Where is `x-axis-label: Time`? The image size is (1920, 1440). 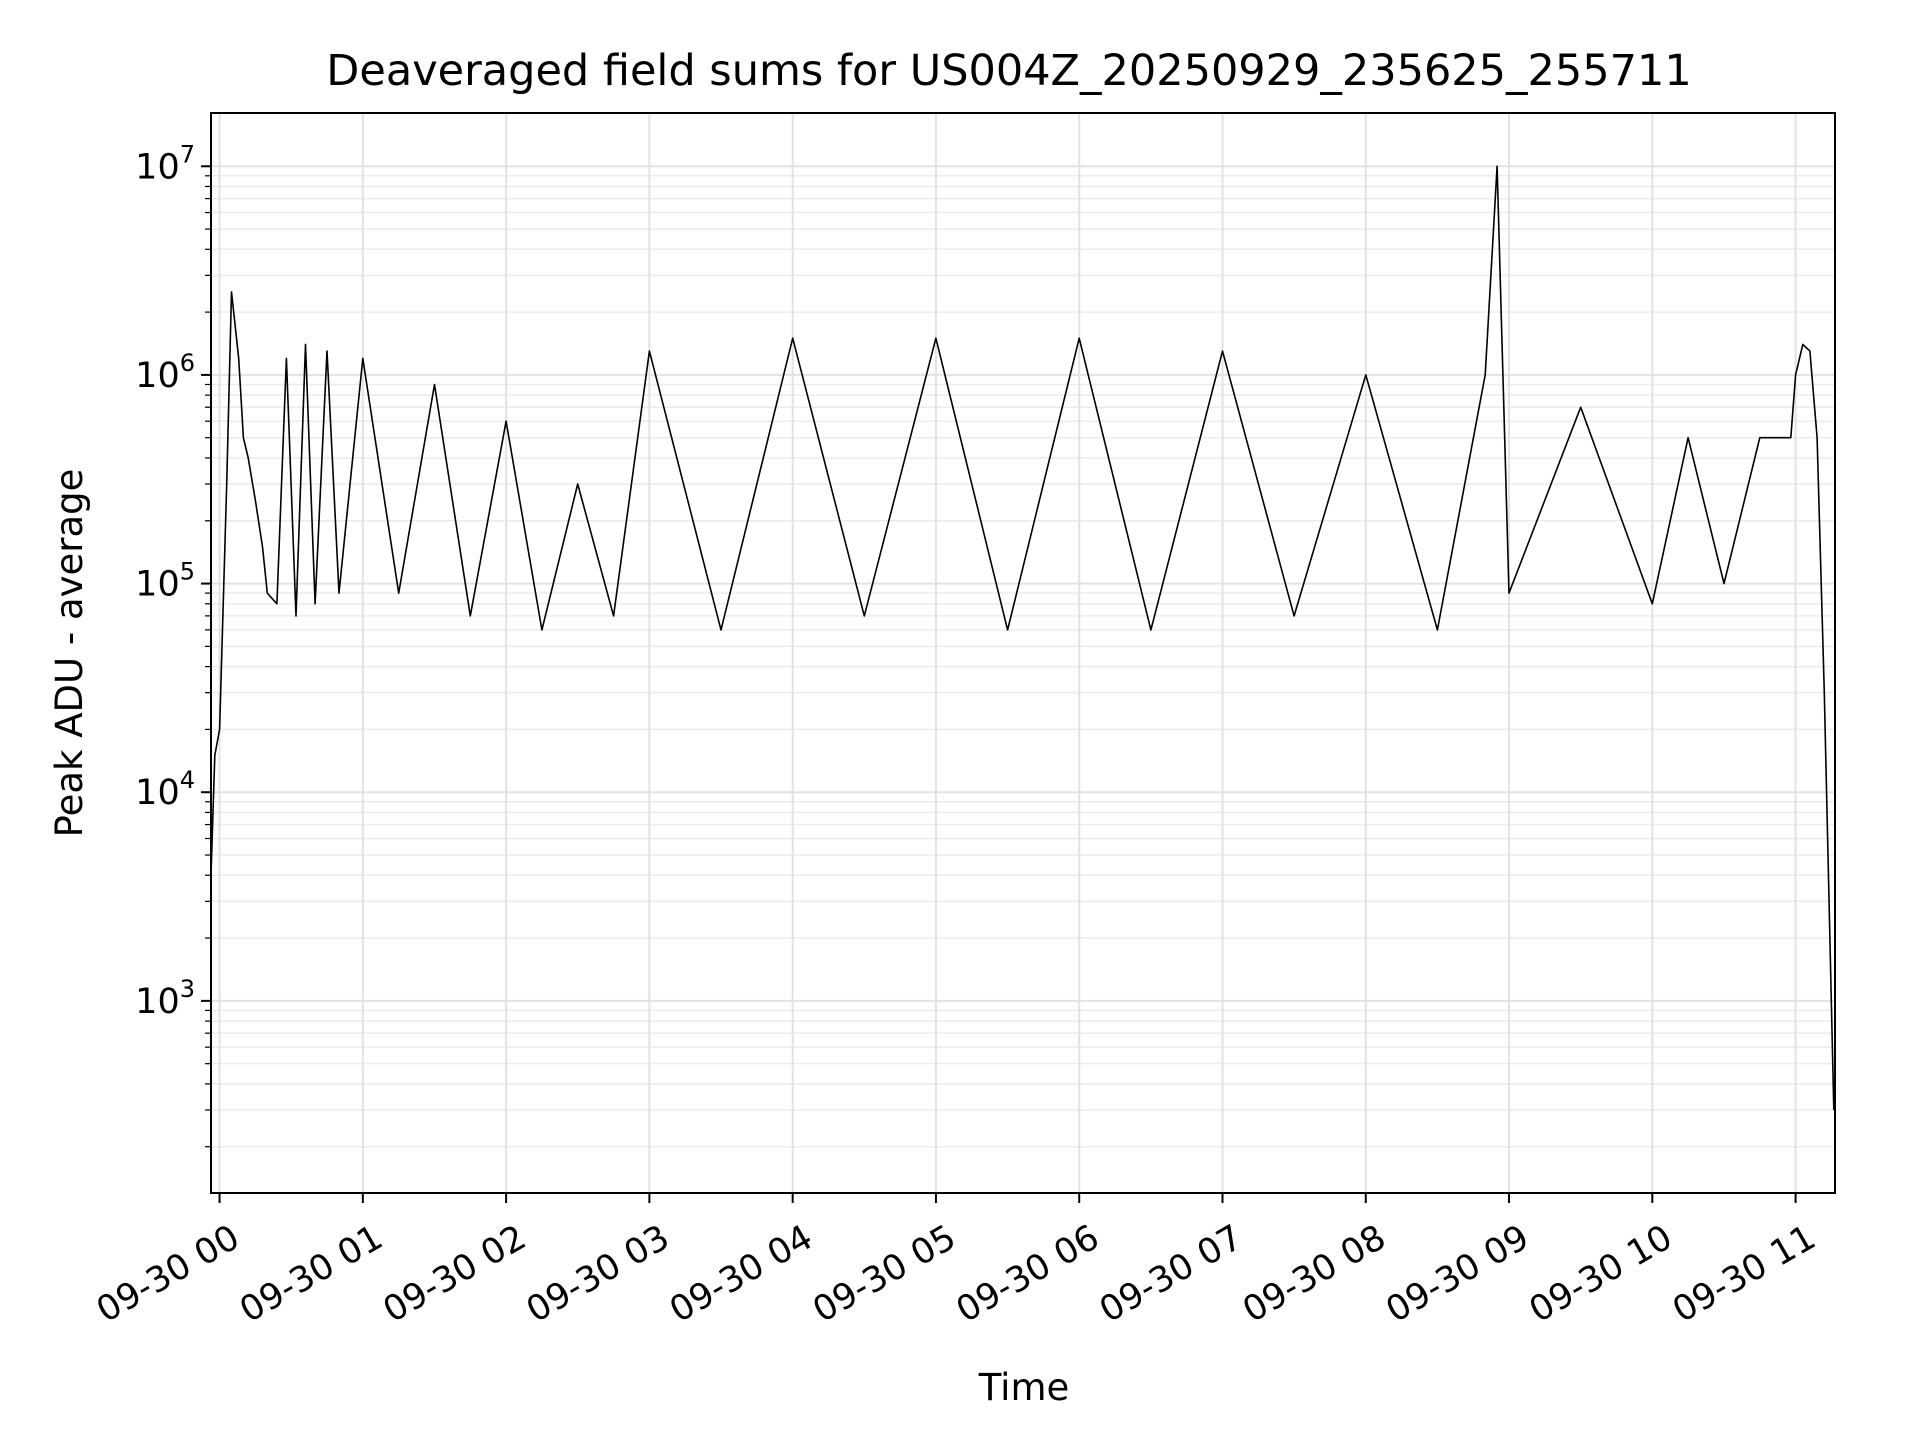 x-axis-label: Time is located at coordinates (1024, 1387).